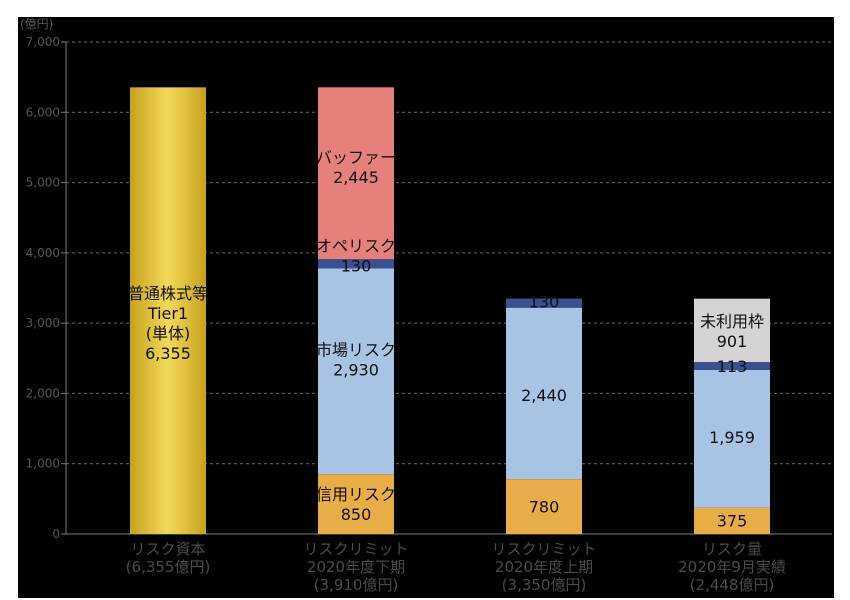 The width and height of the screenshot is (850, 600). What do you see at coordinates (43, 323) in the screenshot?
I see `y-tick-label: 3,000` at bounding box center [43, 323].